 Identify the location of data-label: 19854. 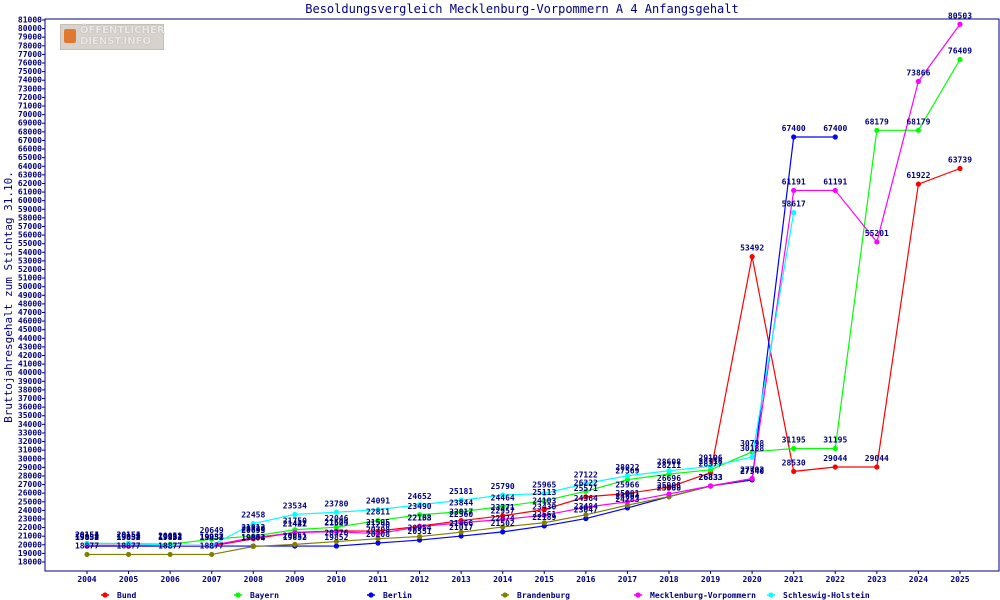
(129, 537).